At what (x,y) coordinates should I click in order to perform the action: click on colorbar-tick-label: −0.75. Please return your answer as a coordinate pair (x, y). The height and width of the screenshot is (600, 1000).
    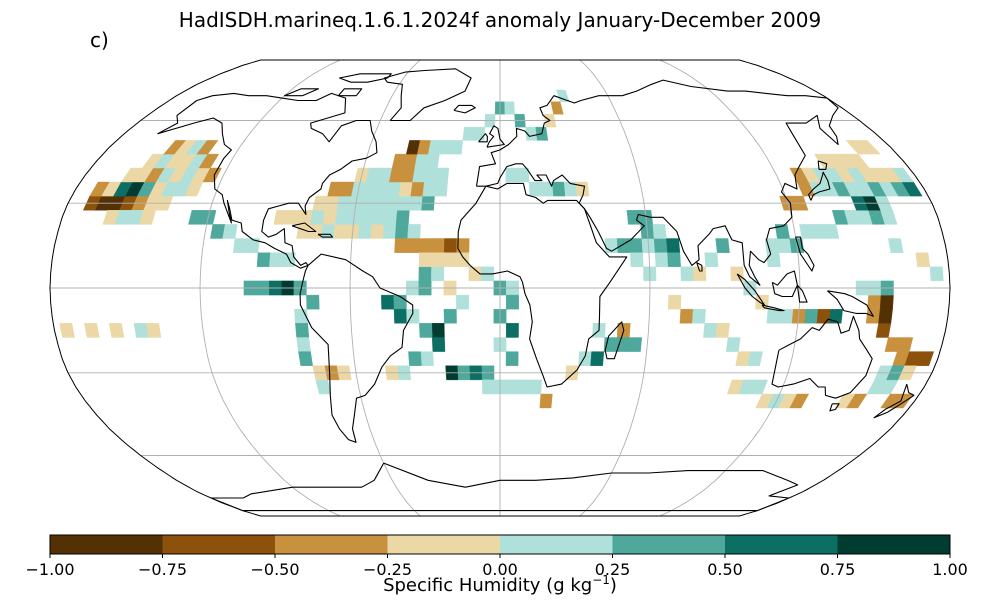
    Looking at the image, I should click on (162, 569).